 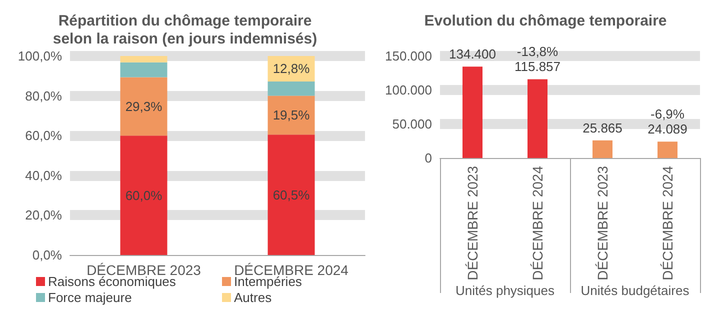 What do you see at coordinates (602, 128) in the screenshot?
I see `data-label: 25.865` at bounding box center [602, 128].